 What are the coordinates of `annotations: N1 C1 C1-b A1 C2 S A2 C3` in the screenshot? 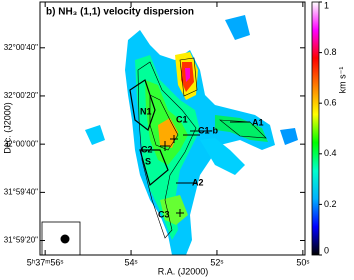 It's located at (202, 162).